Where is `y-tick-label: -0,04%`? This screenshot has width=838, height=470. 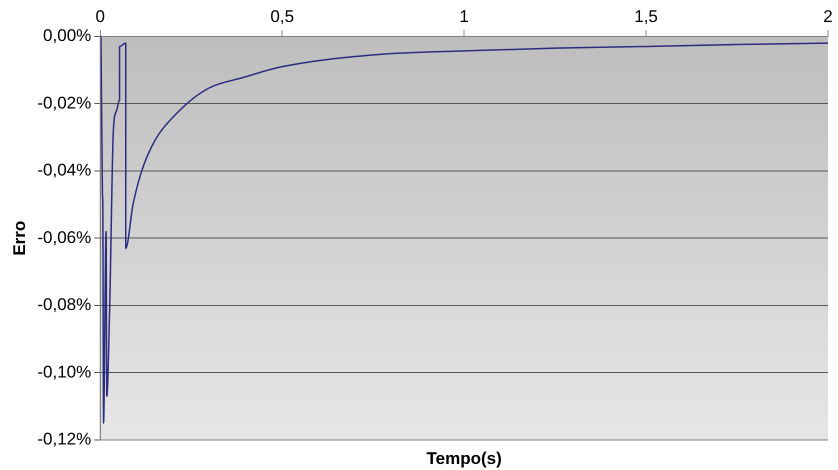 y-tick-label: -0,04% is located at coordinates (64, 170).